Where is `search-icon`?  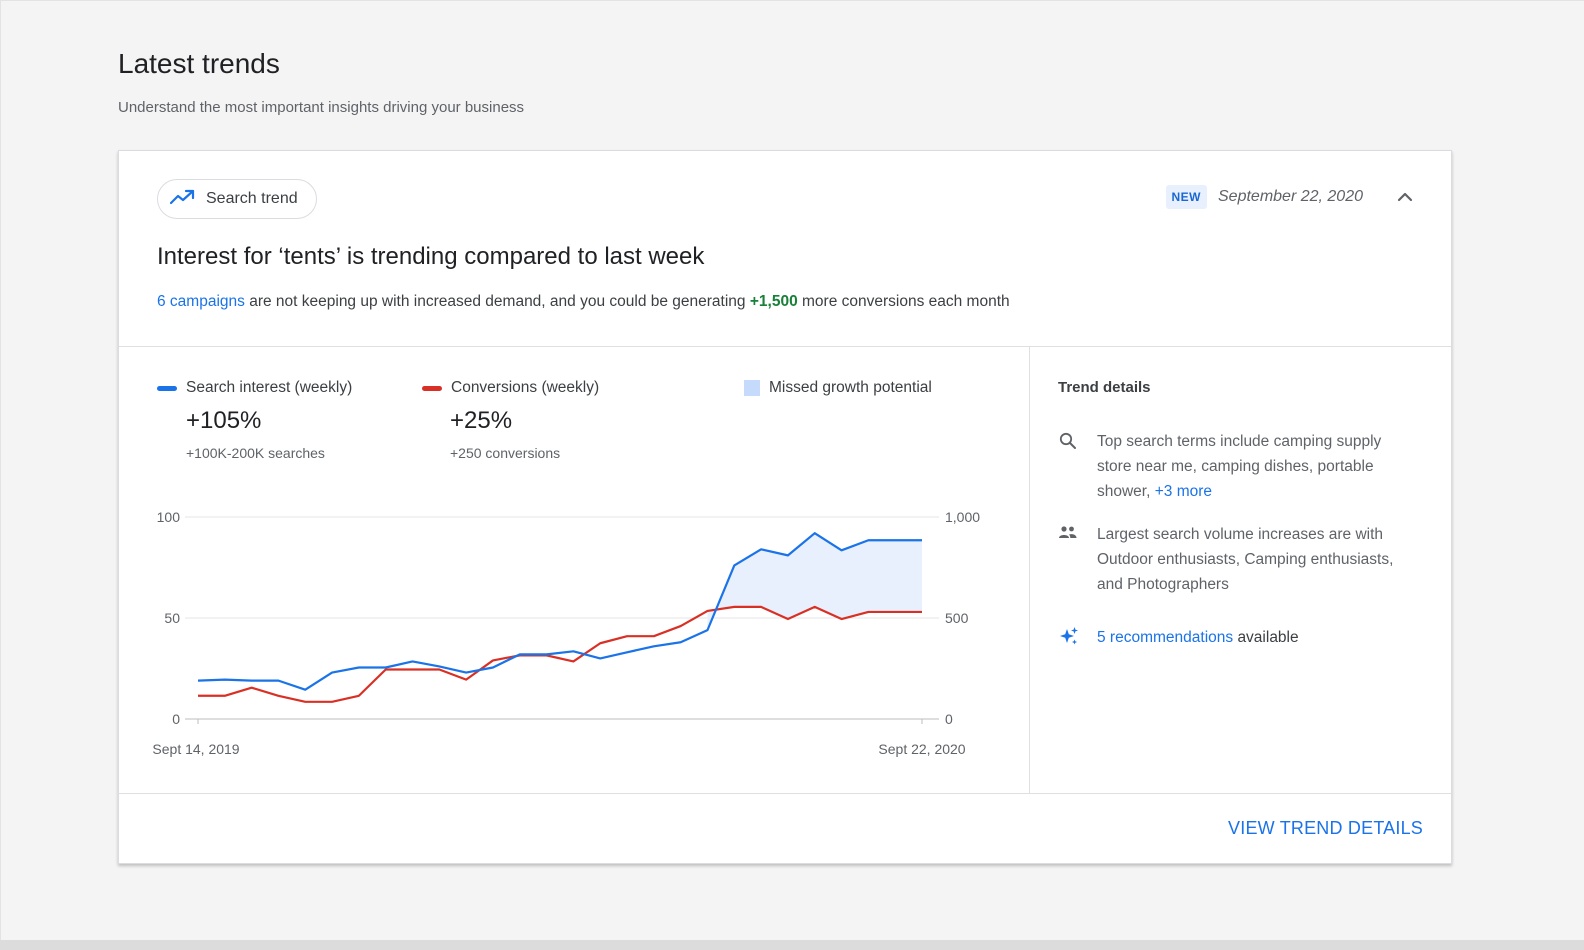 search-icon is located at coordinates (1069, 442).